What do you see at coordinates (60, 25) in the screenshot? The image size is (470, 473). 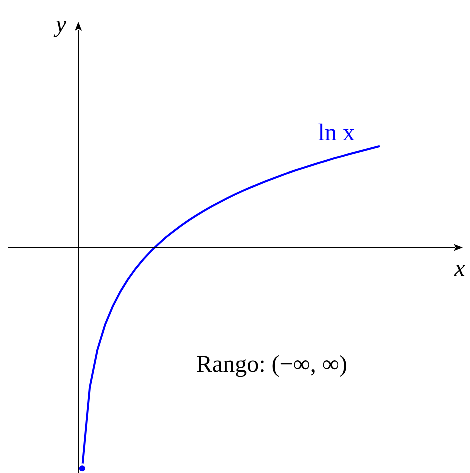 I see `y-axis-title: y` at bounding box center [60, 25].